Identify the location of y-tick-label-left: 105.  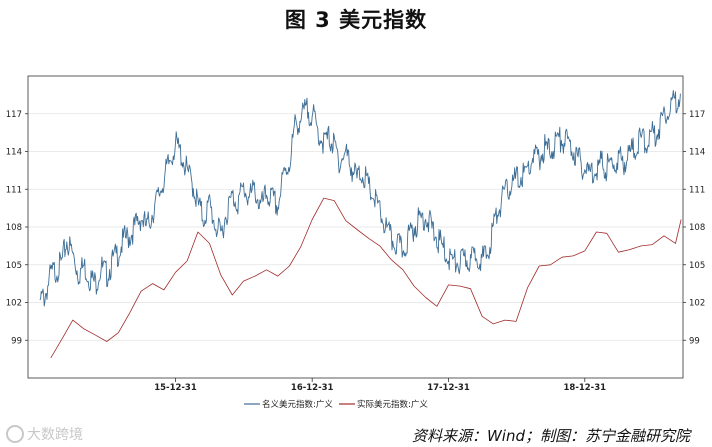
(14, 266).